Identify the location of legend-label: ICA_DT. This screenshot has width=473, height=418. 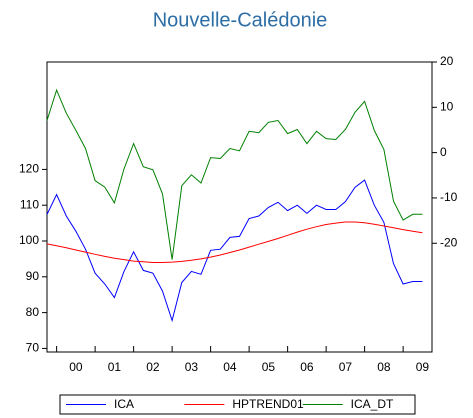
(372, 404).